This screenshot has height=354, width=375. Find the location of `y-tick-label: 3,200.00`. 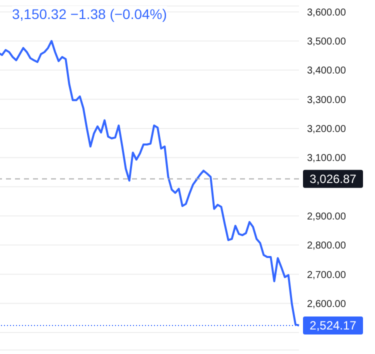

y-tick-label: 3,200.00 is located at coordinates (326, 129).